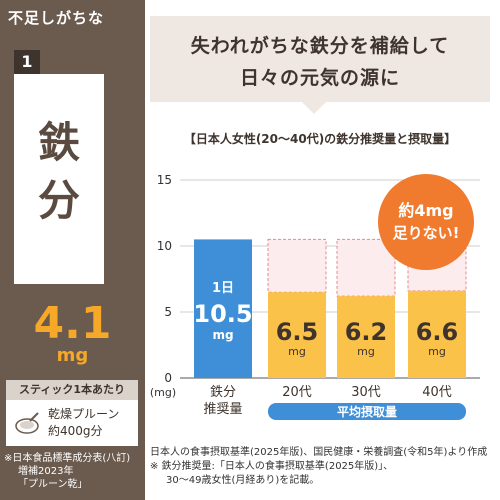  What do you see at coordinates (46, 471) in the screenshot?
I see `source-line: 増補2023年` at bounding box center [46, 471].